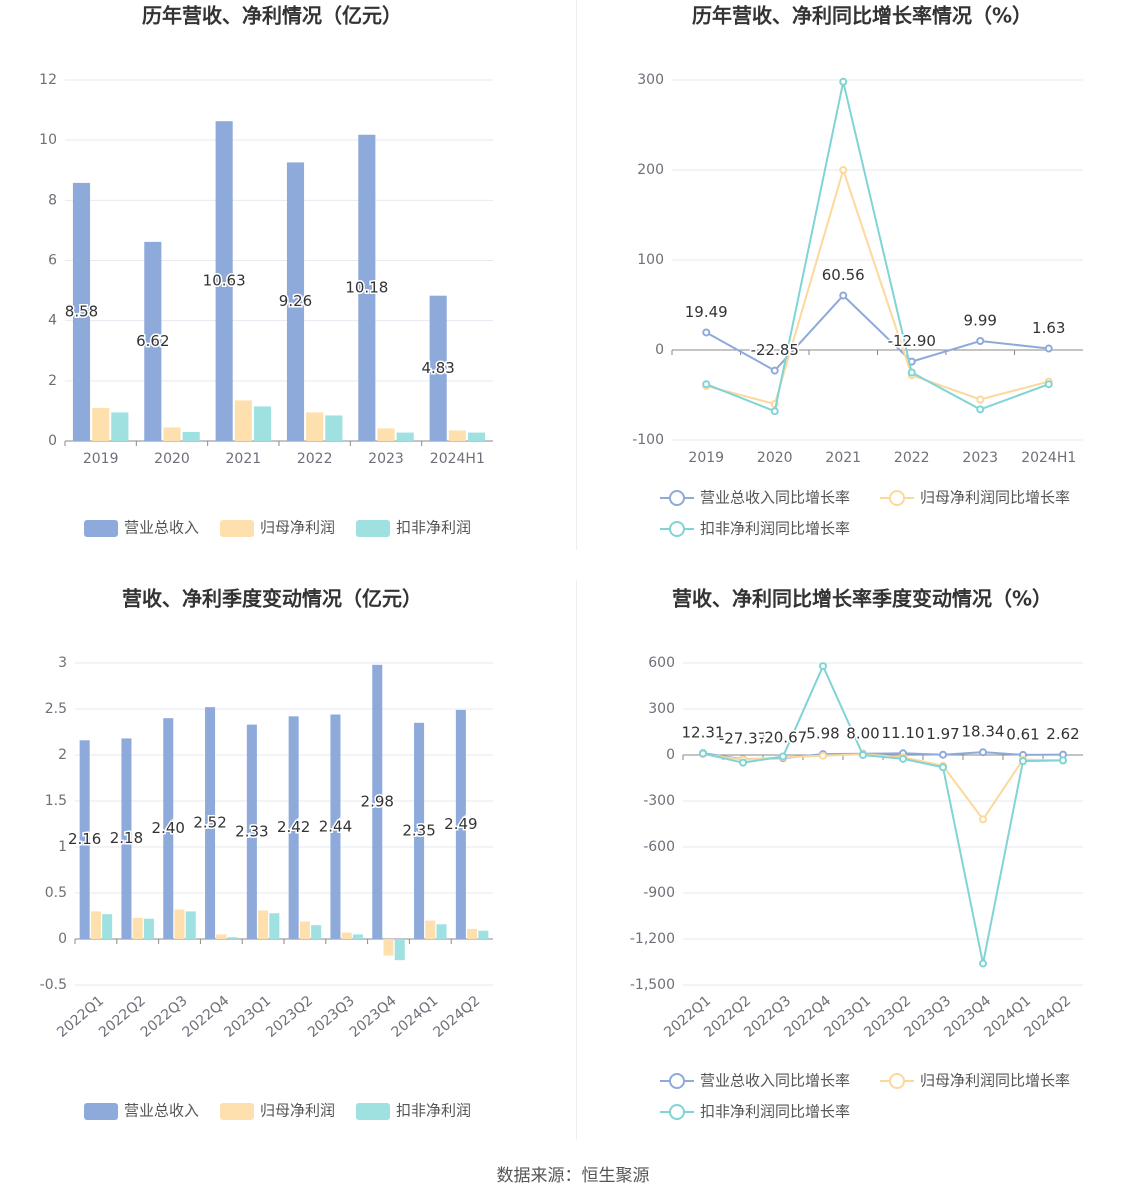  I want to click on value-label: 2.44, so click(335, 826).